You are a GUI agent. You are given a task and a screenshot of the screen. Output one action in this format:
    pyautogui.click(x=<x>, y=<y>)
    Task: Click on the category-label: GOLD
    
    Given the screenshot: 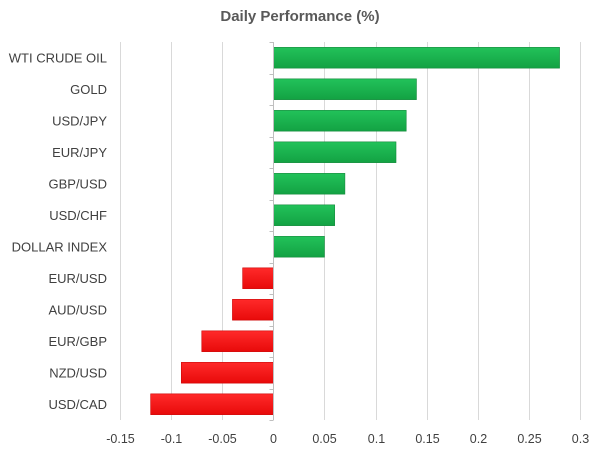 What is the action you would take?
    pyautogui.click(x=88, y=89)
    